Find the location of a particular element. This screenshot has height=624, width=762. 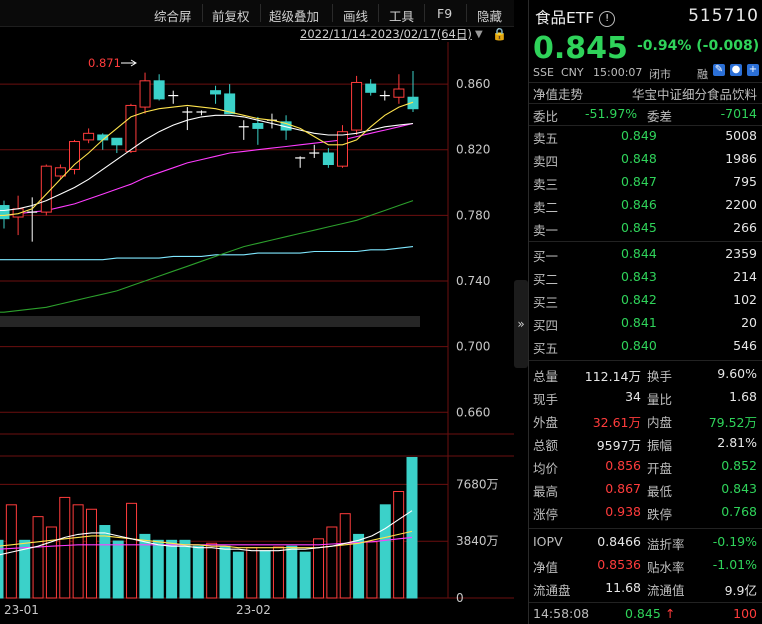

bid-price: 0.840 is located at coordinates (639, 345).